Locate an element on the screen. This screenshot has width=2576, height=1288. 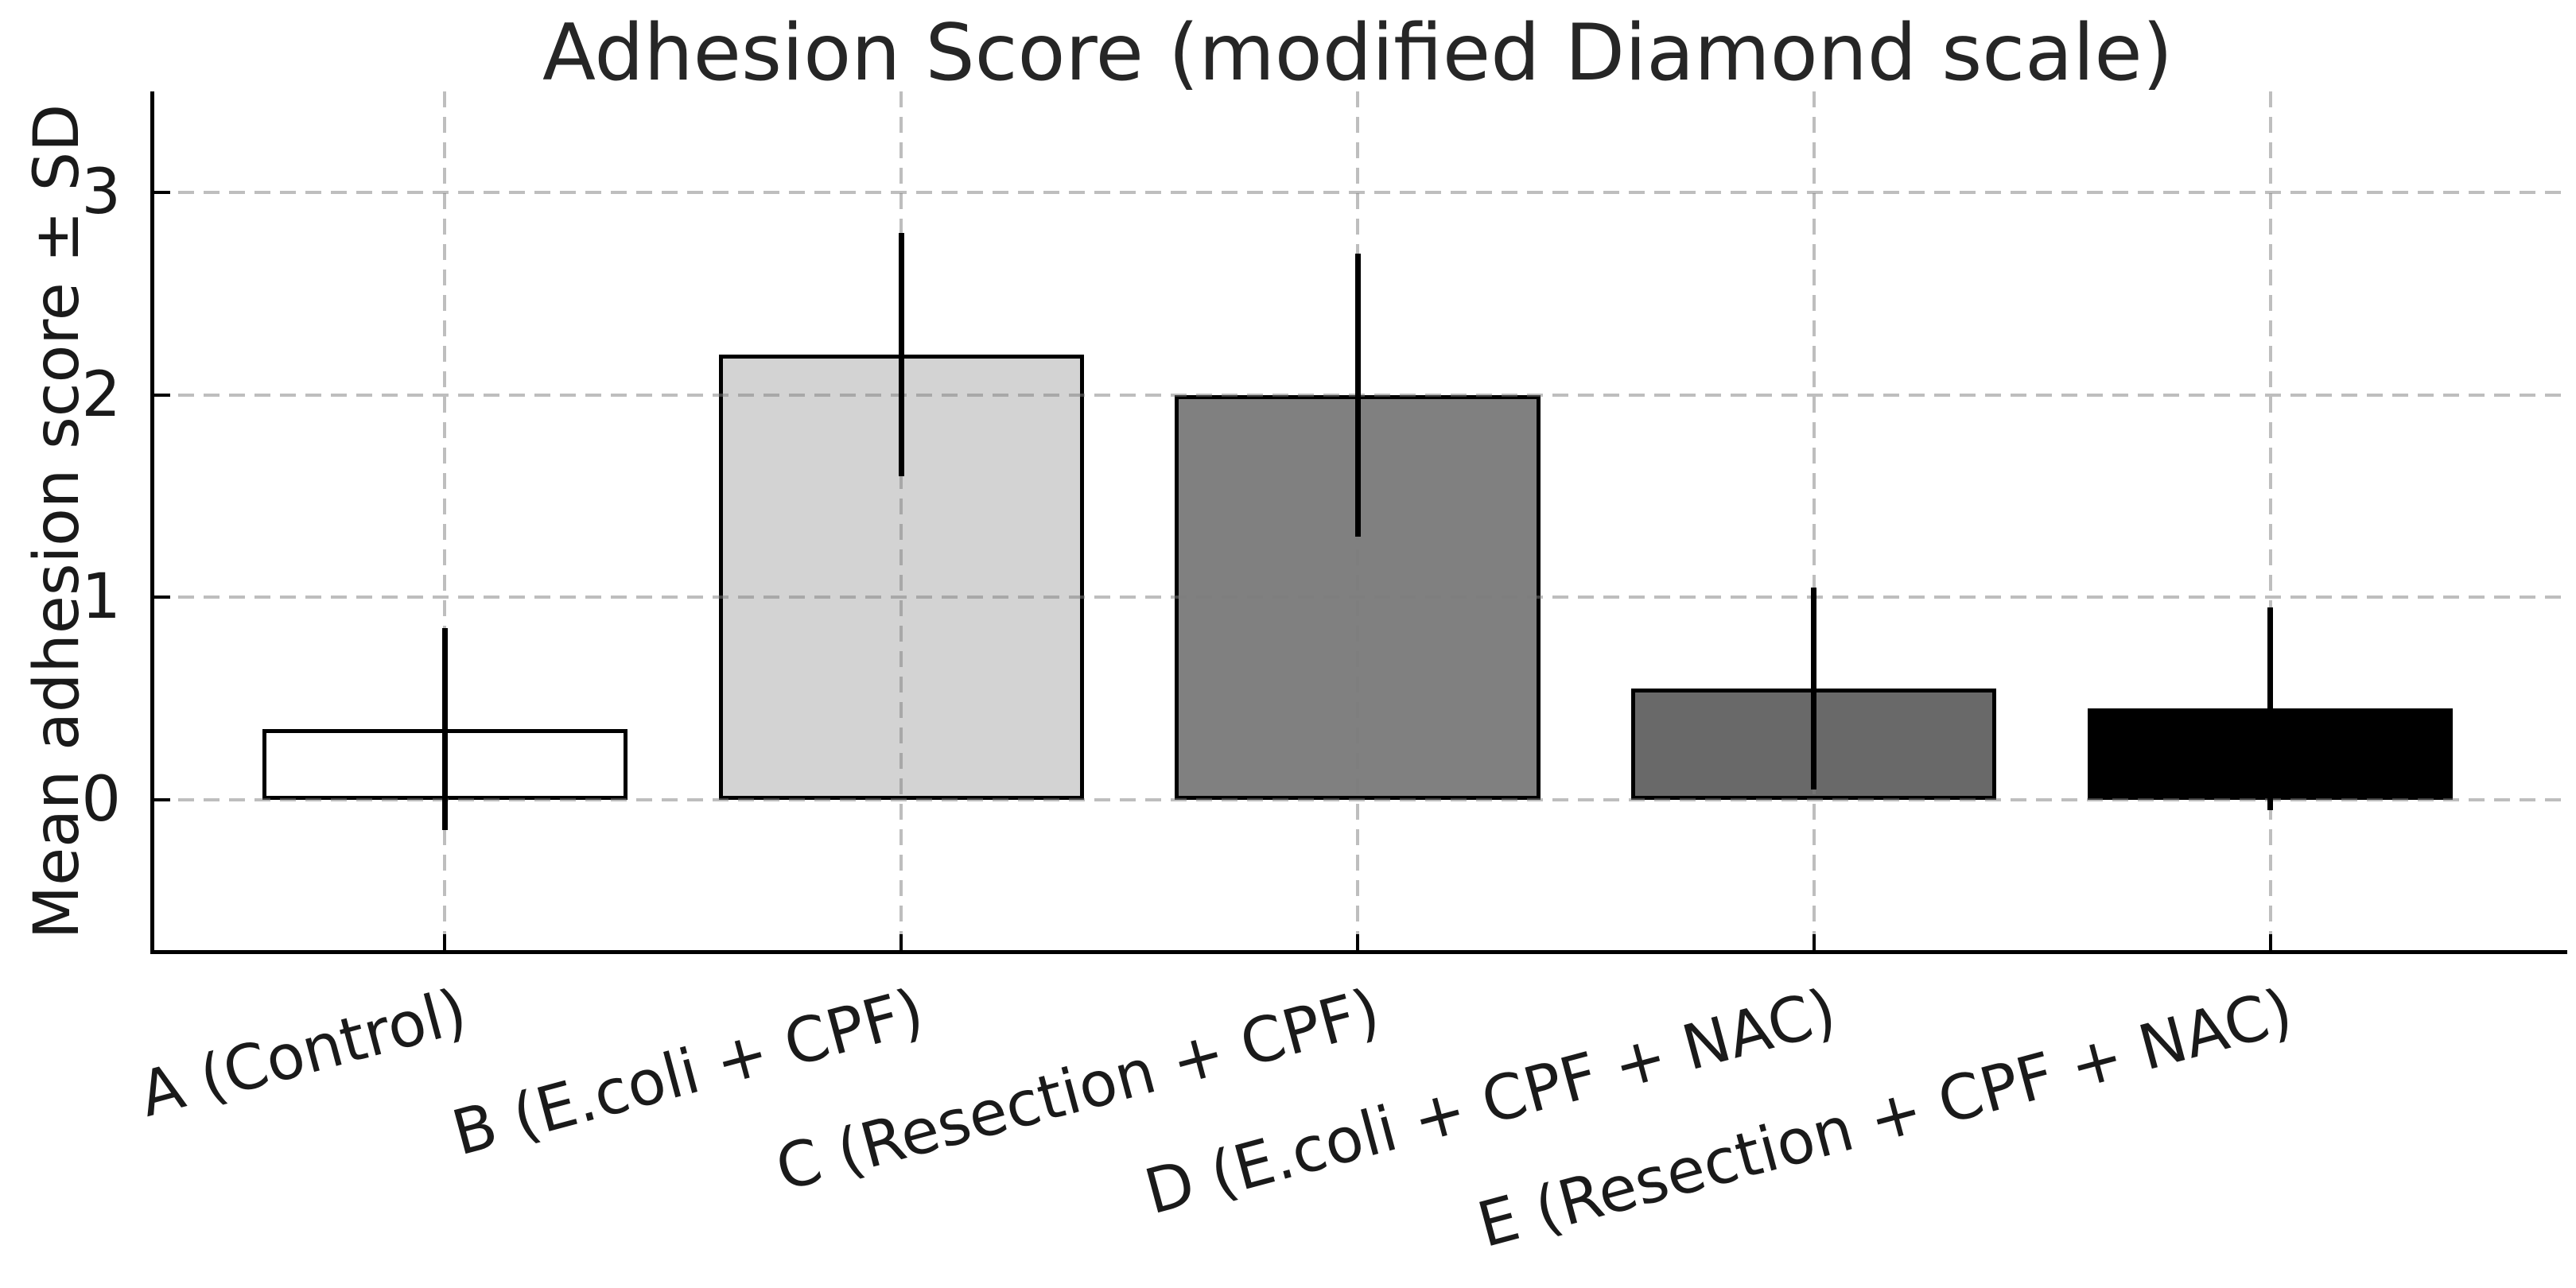
x-tick-mark-c is located at coordinates (1357, 943).